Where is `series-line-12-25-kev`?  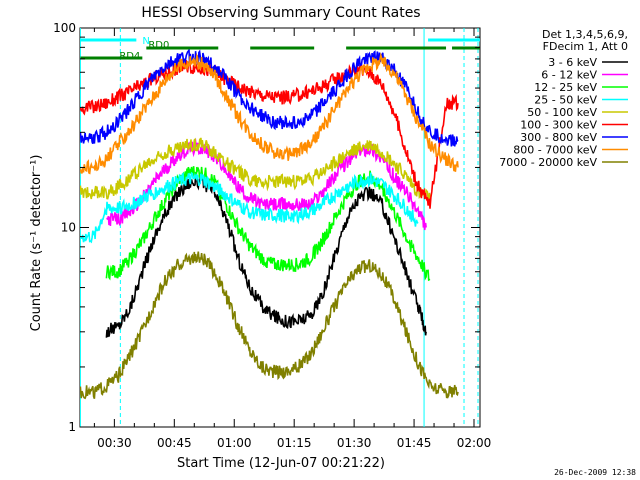 series-line-12-25-kev is located at coordinates (268, 224).